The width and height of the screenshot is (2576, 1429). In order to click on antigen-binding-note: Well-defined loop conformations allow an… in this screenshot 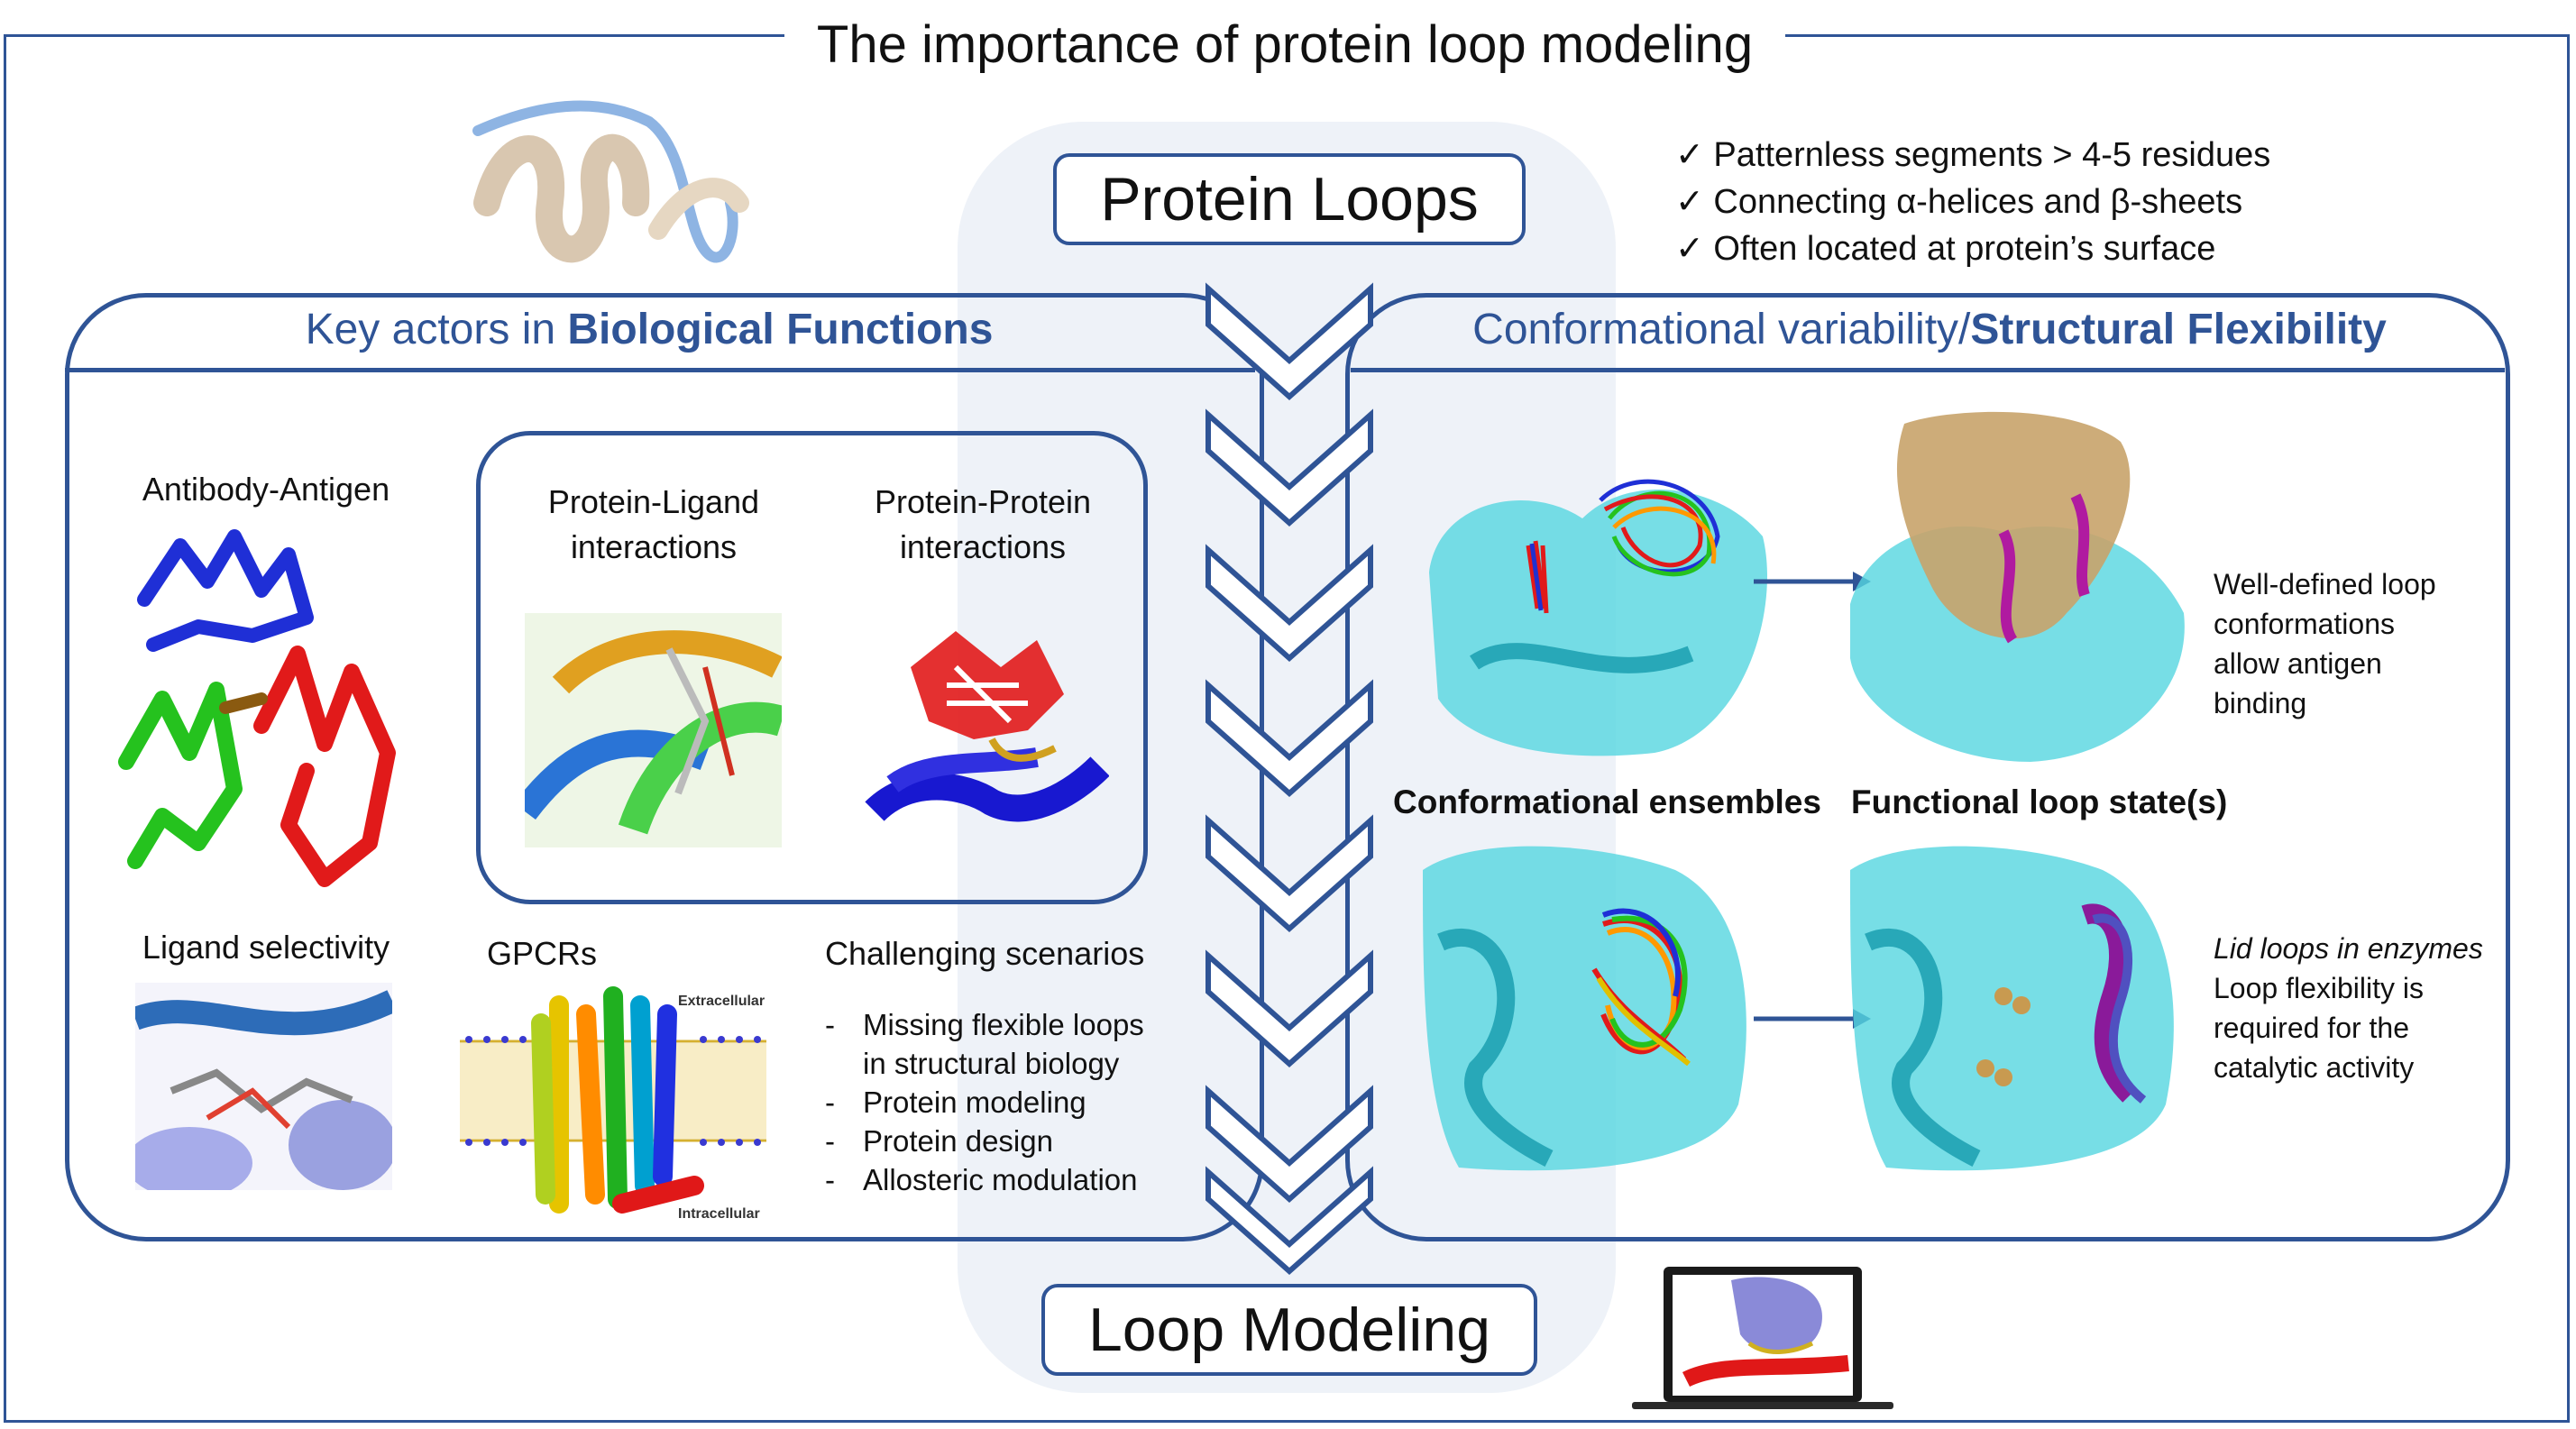, I will do `click(2325, 643)`.